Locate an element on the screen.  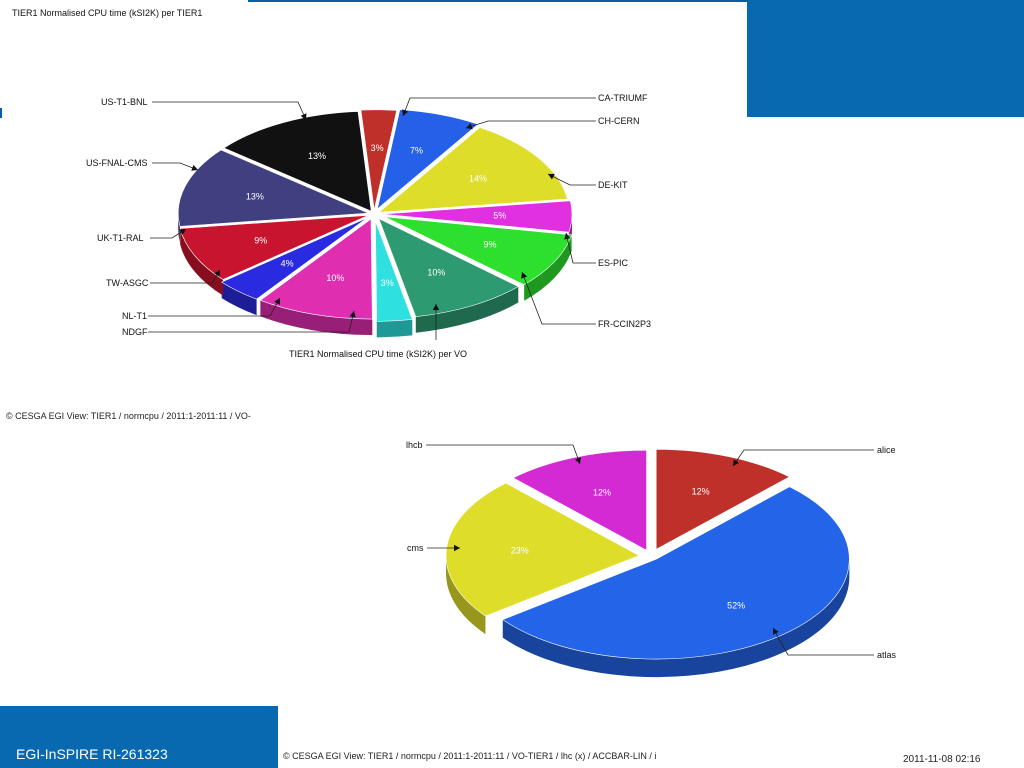
footer-label: EGI-InSPIRE RI-261323 is located at coordinates (92, 754).